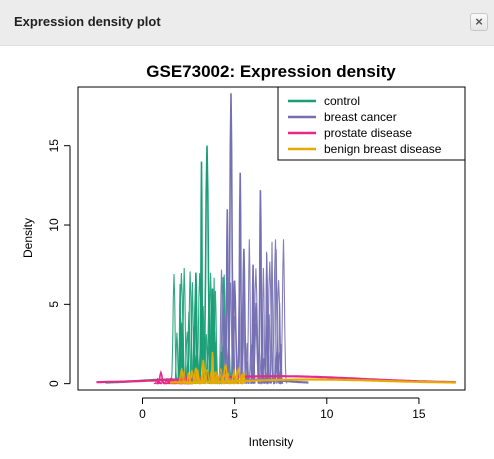  Describe the element at coordinates (87, 21) in the screenshot. I see `dialog-title: Expression density plot` at that location.